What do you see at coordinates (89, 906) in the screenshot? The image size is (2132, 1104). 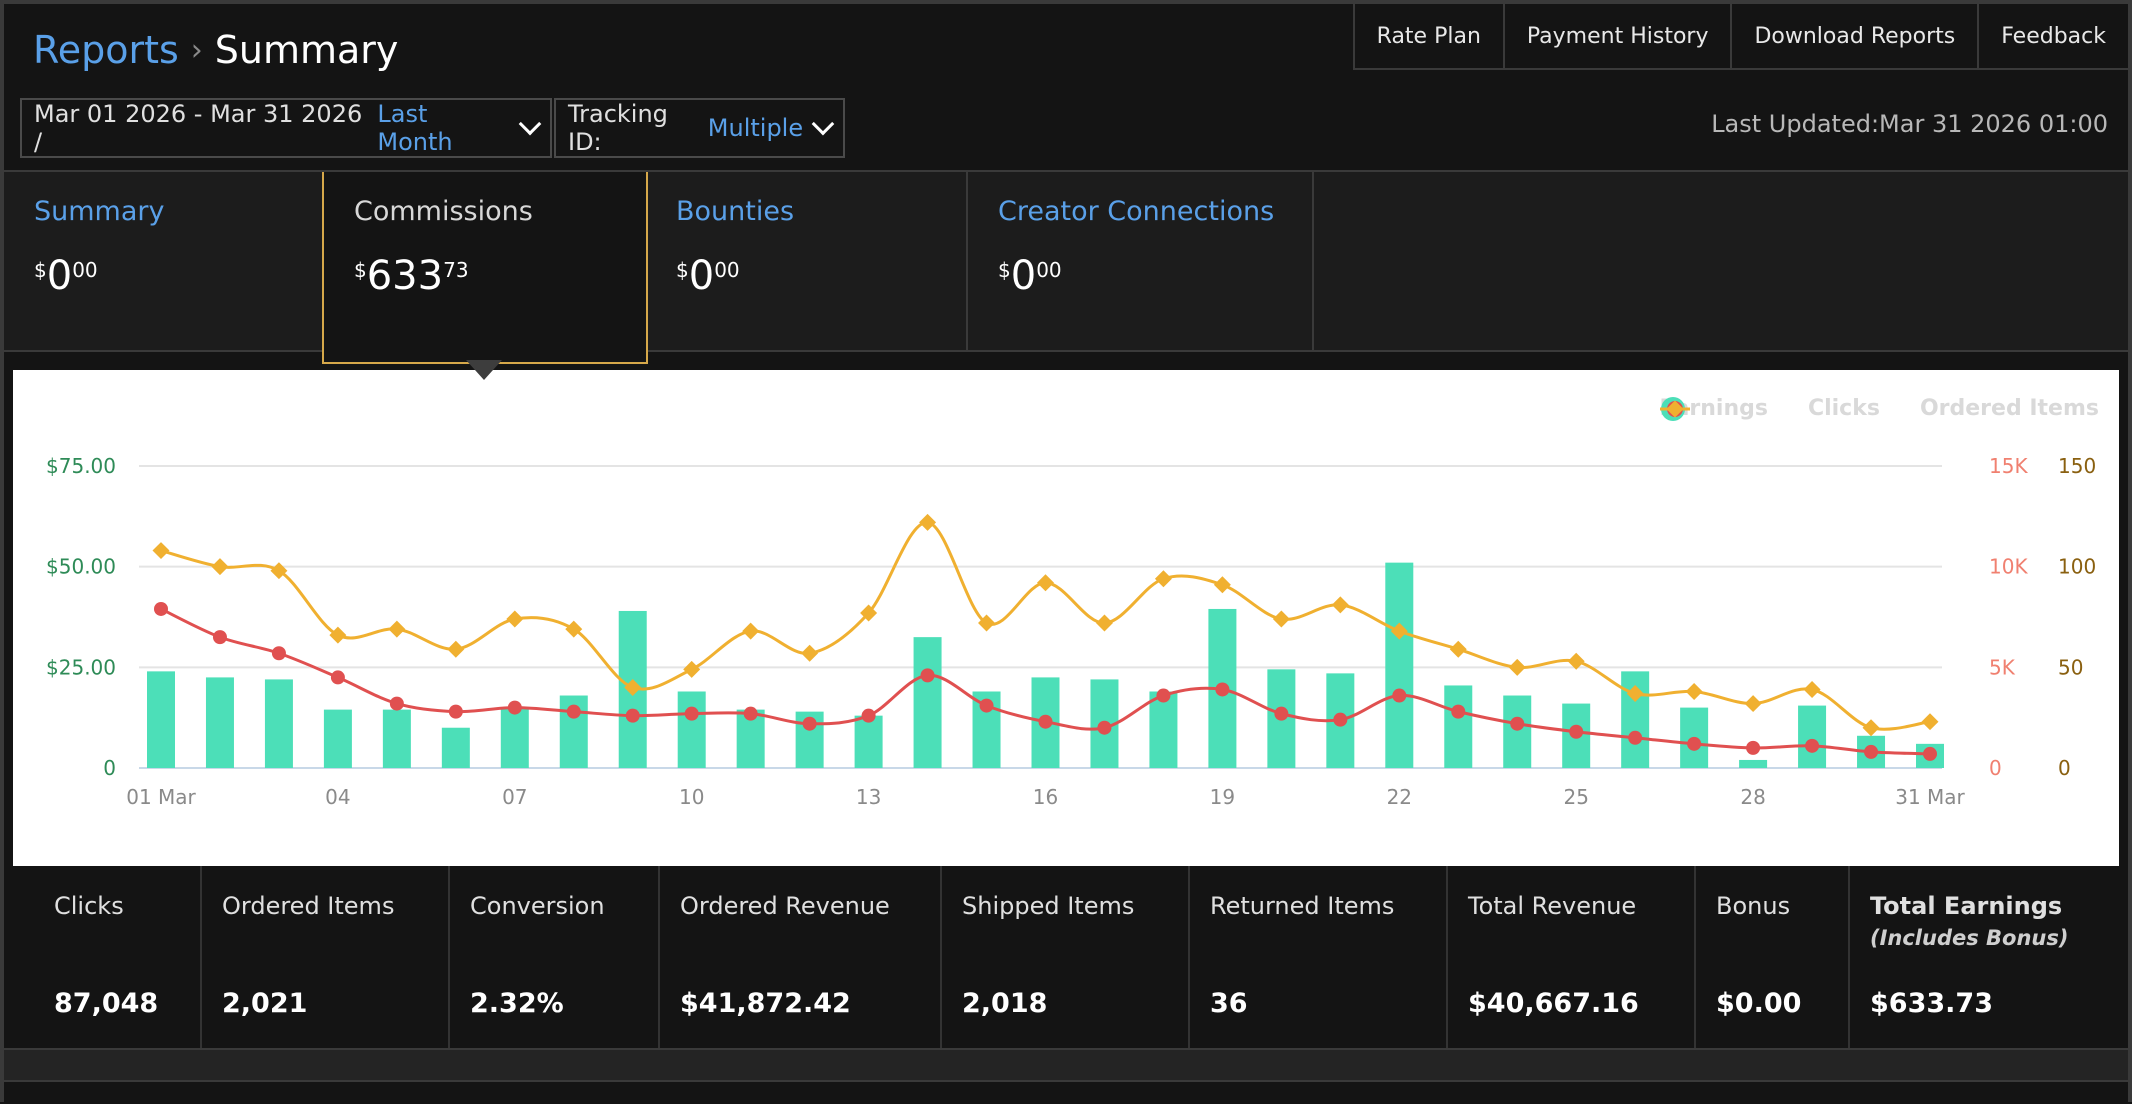 I see `stat-clicks-label: Clicks` at bounding box center [89, 906].